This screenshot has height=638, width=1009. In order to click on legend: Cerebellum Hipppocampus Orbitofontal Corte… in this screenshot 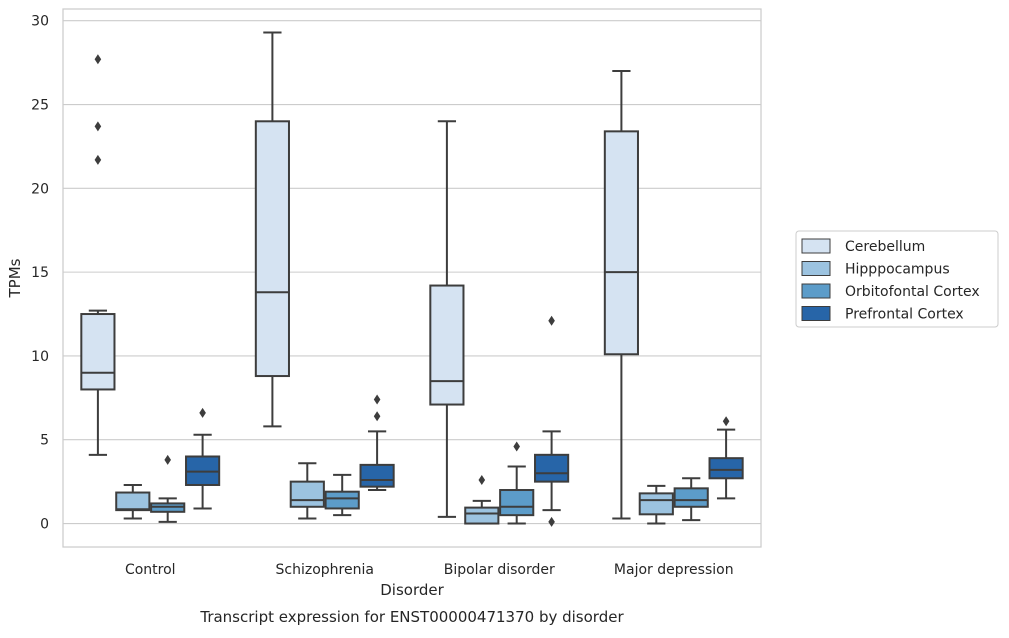, I will do `click(897, 279)`.